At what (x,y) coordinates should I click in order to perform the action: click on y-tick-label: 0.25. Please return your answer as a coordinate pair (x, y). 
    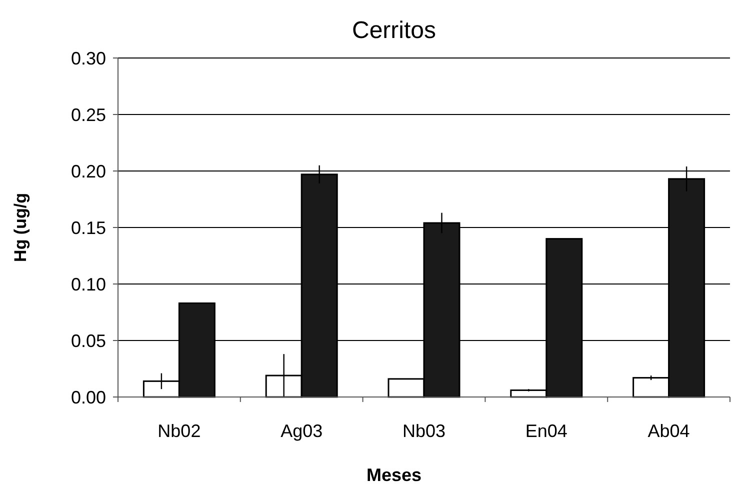
    Looking at the image, I should click on (88, 114).